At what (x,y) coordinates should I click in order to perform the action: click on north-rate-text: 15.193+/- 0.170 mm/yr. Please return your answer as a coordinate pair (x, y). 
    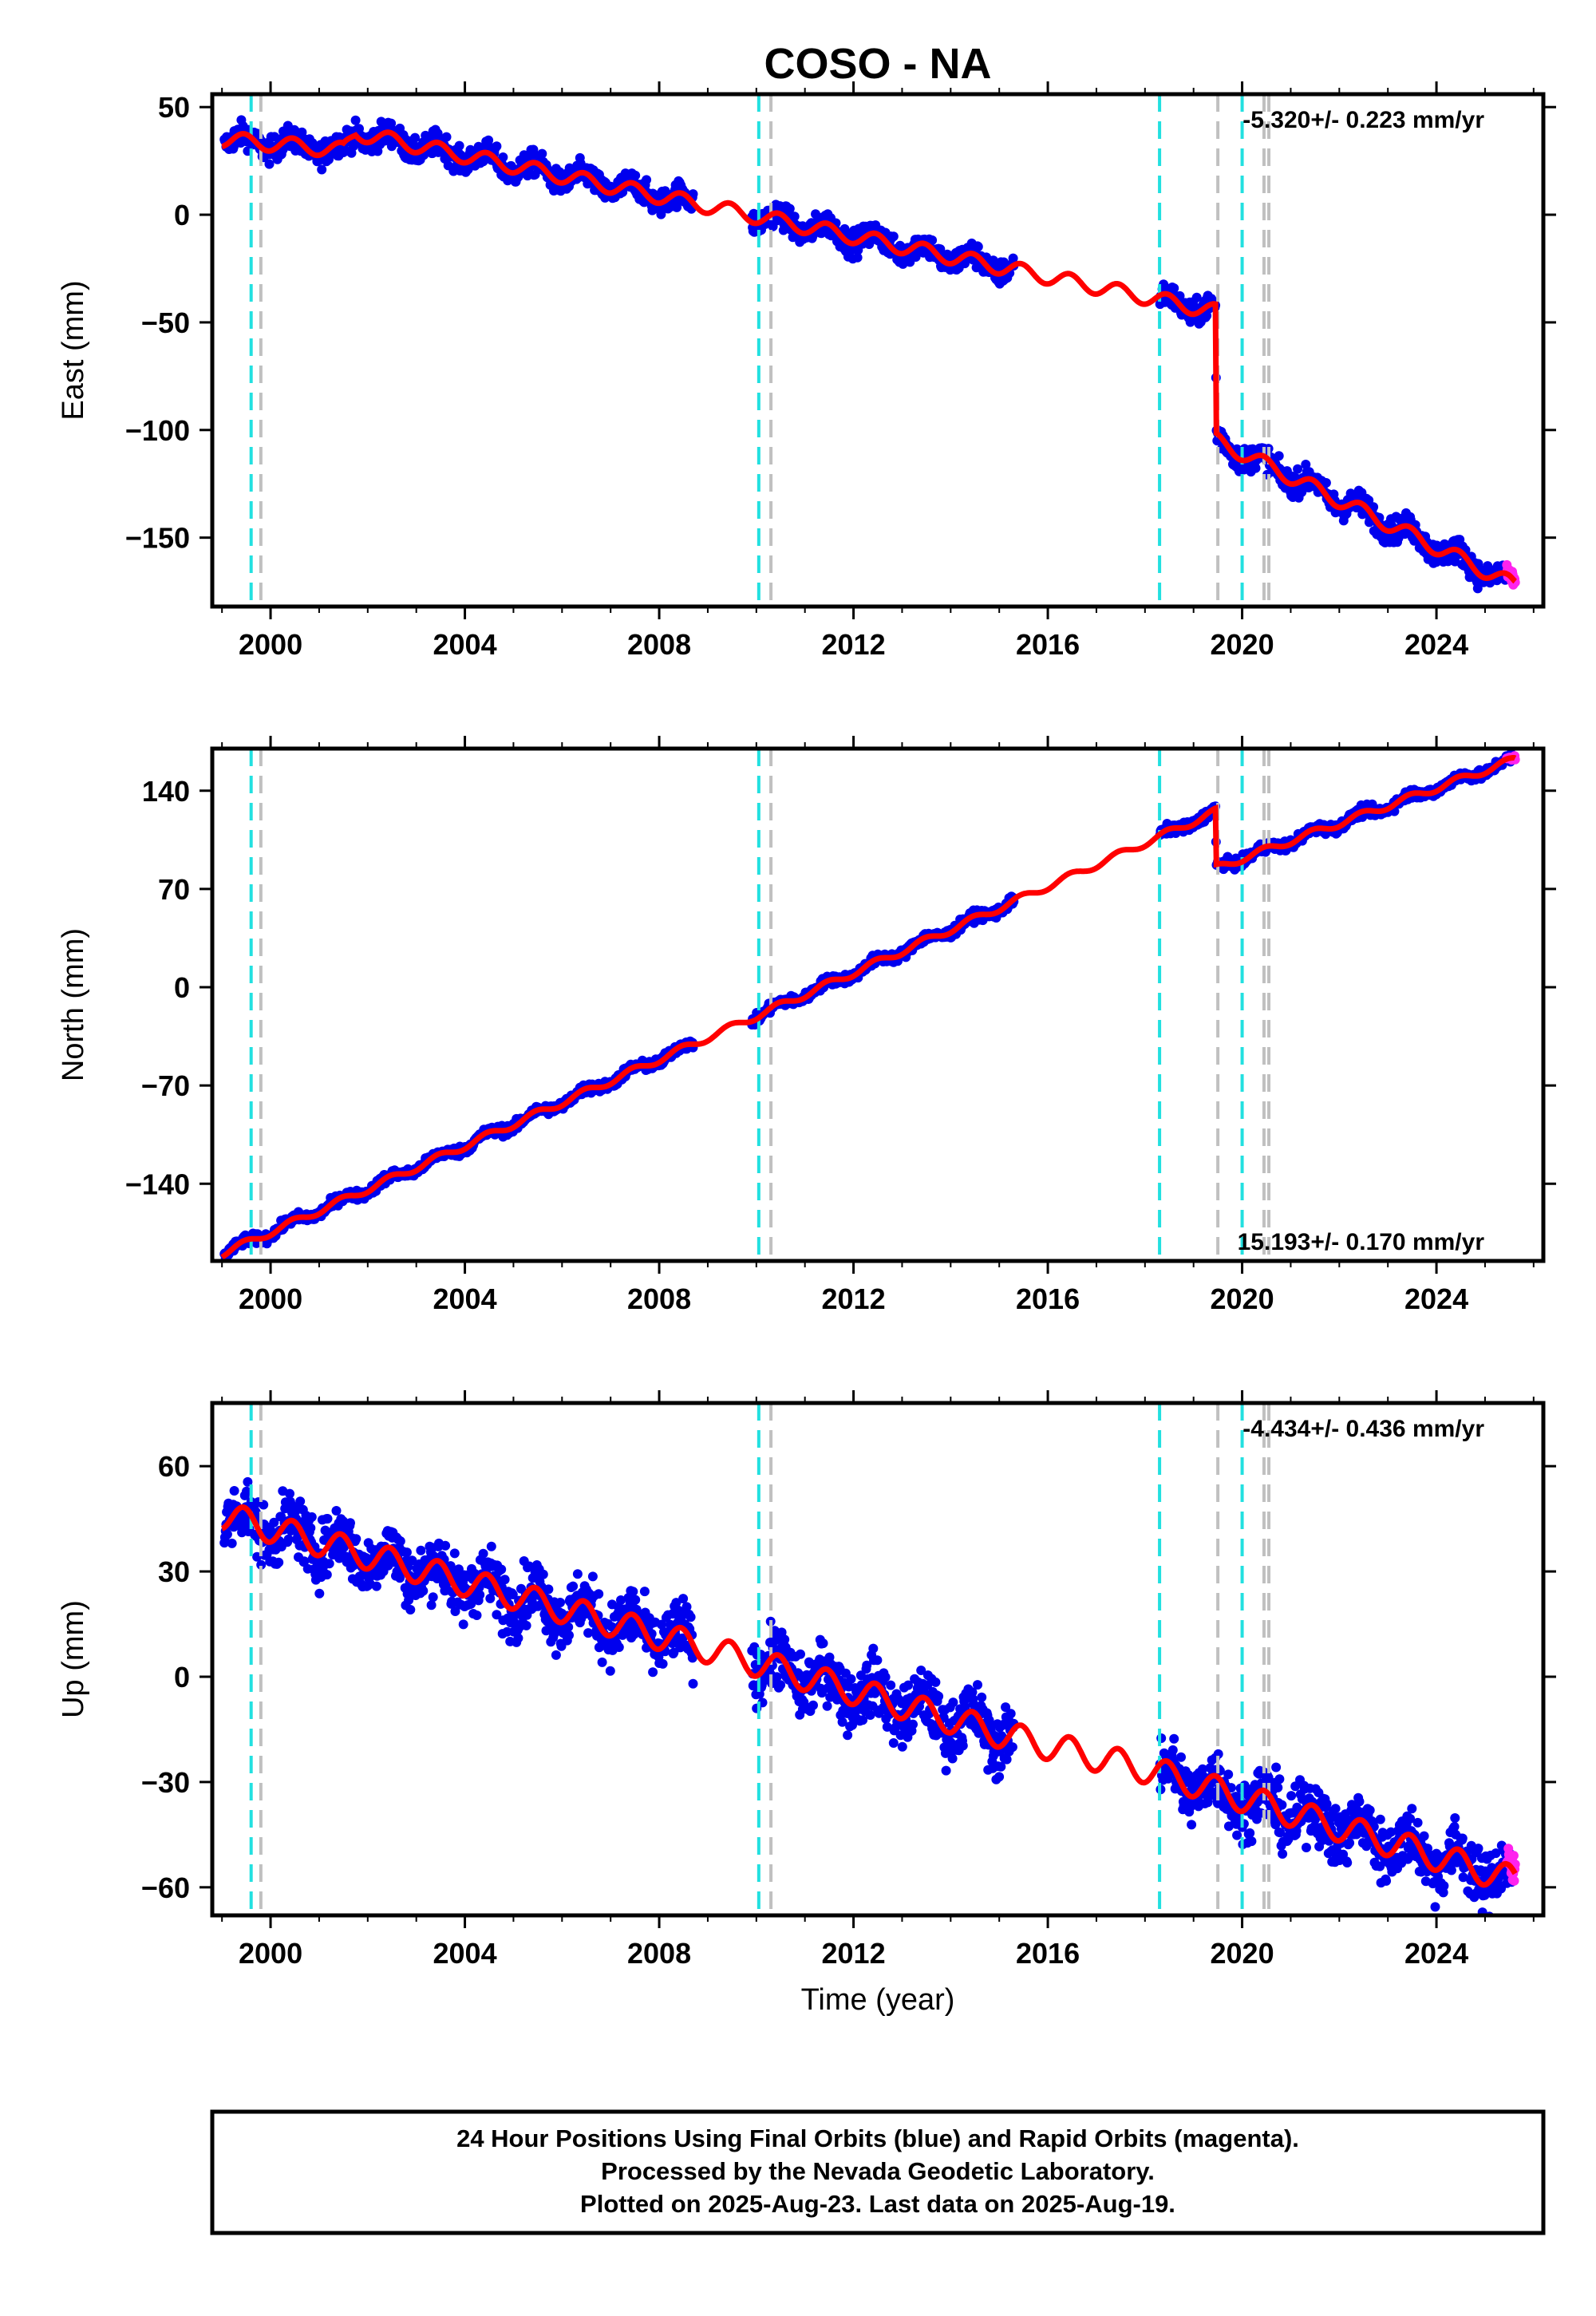
    Looking at the image, I should click on (1361, 1242).